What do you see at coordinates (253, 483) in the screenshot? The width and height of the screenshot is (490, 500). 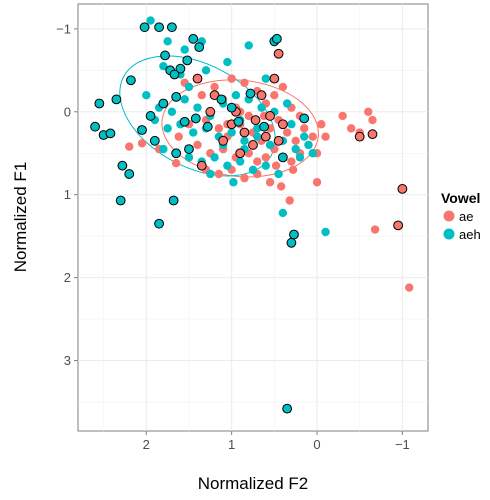 I see `x-axis-title: Normalized F2` at bounding box center [253, 483].